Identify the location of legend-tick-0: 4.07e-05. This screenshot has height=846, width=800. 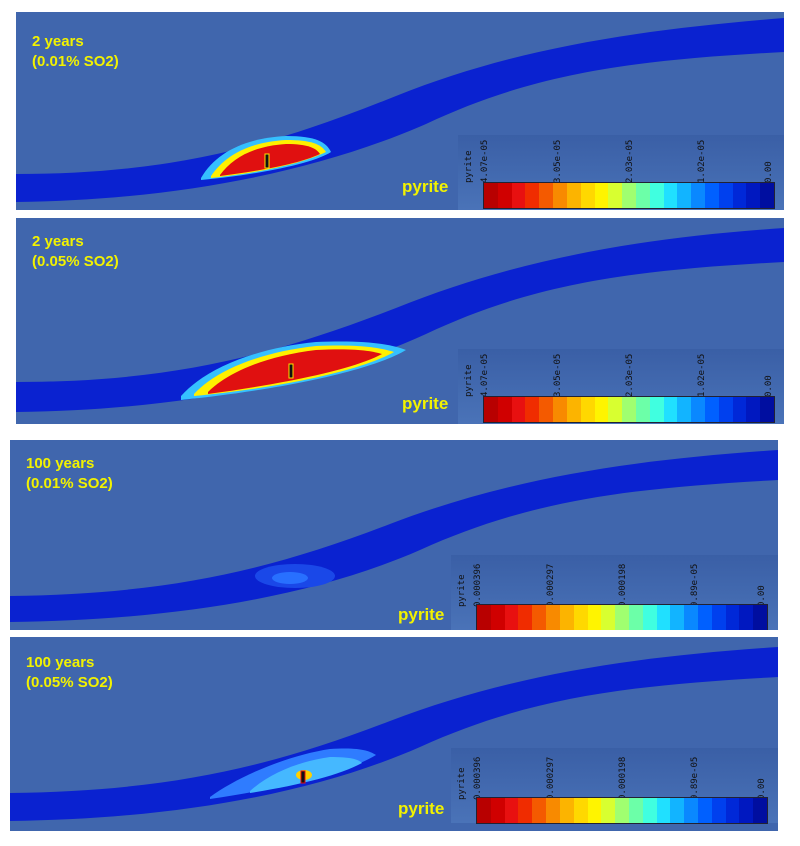
(485, 161).